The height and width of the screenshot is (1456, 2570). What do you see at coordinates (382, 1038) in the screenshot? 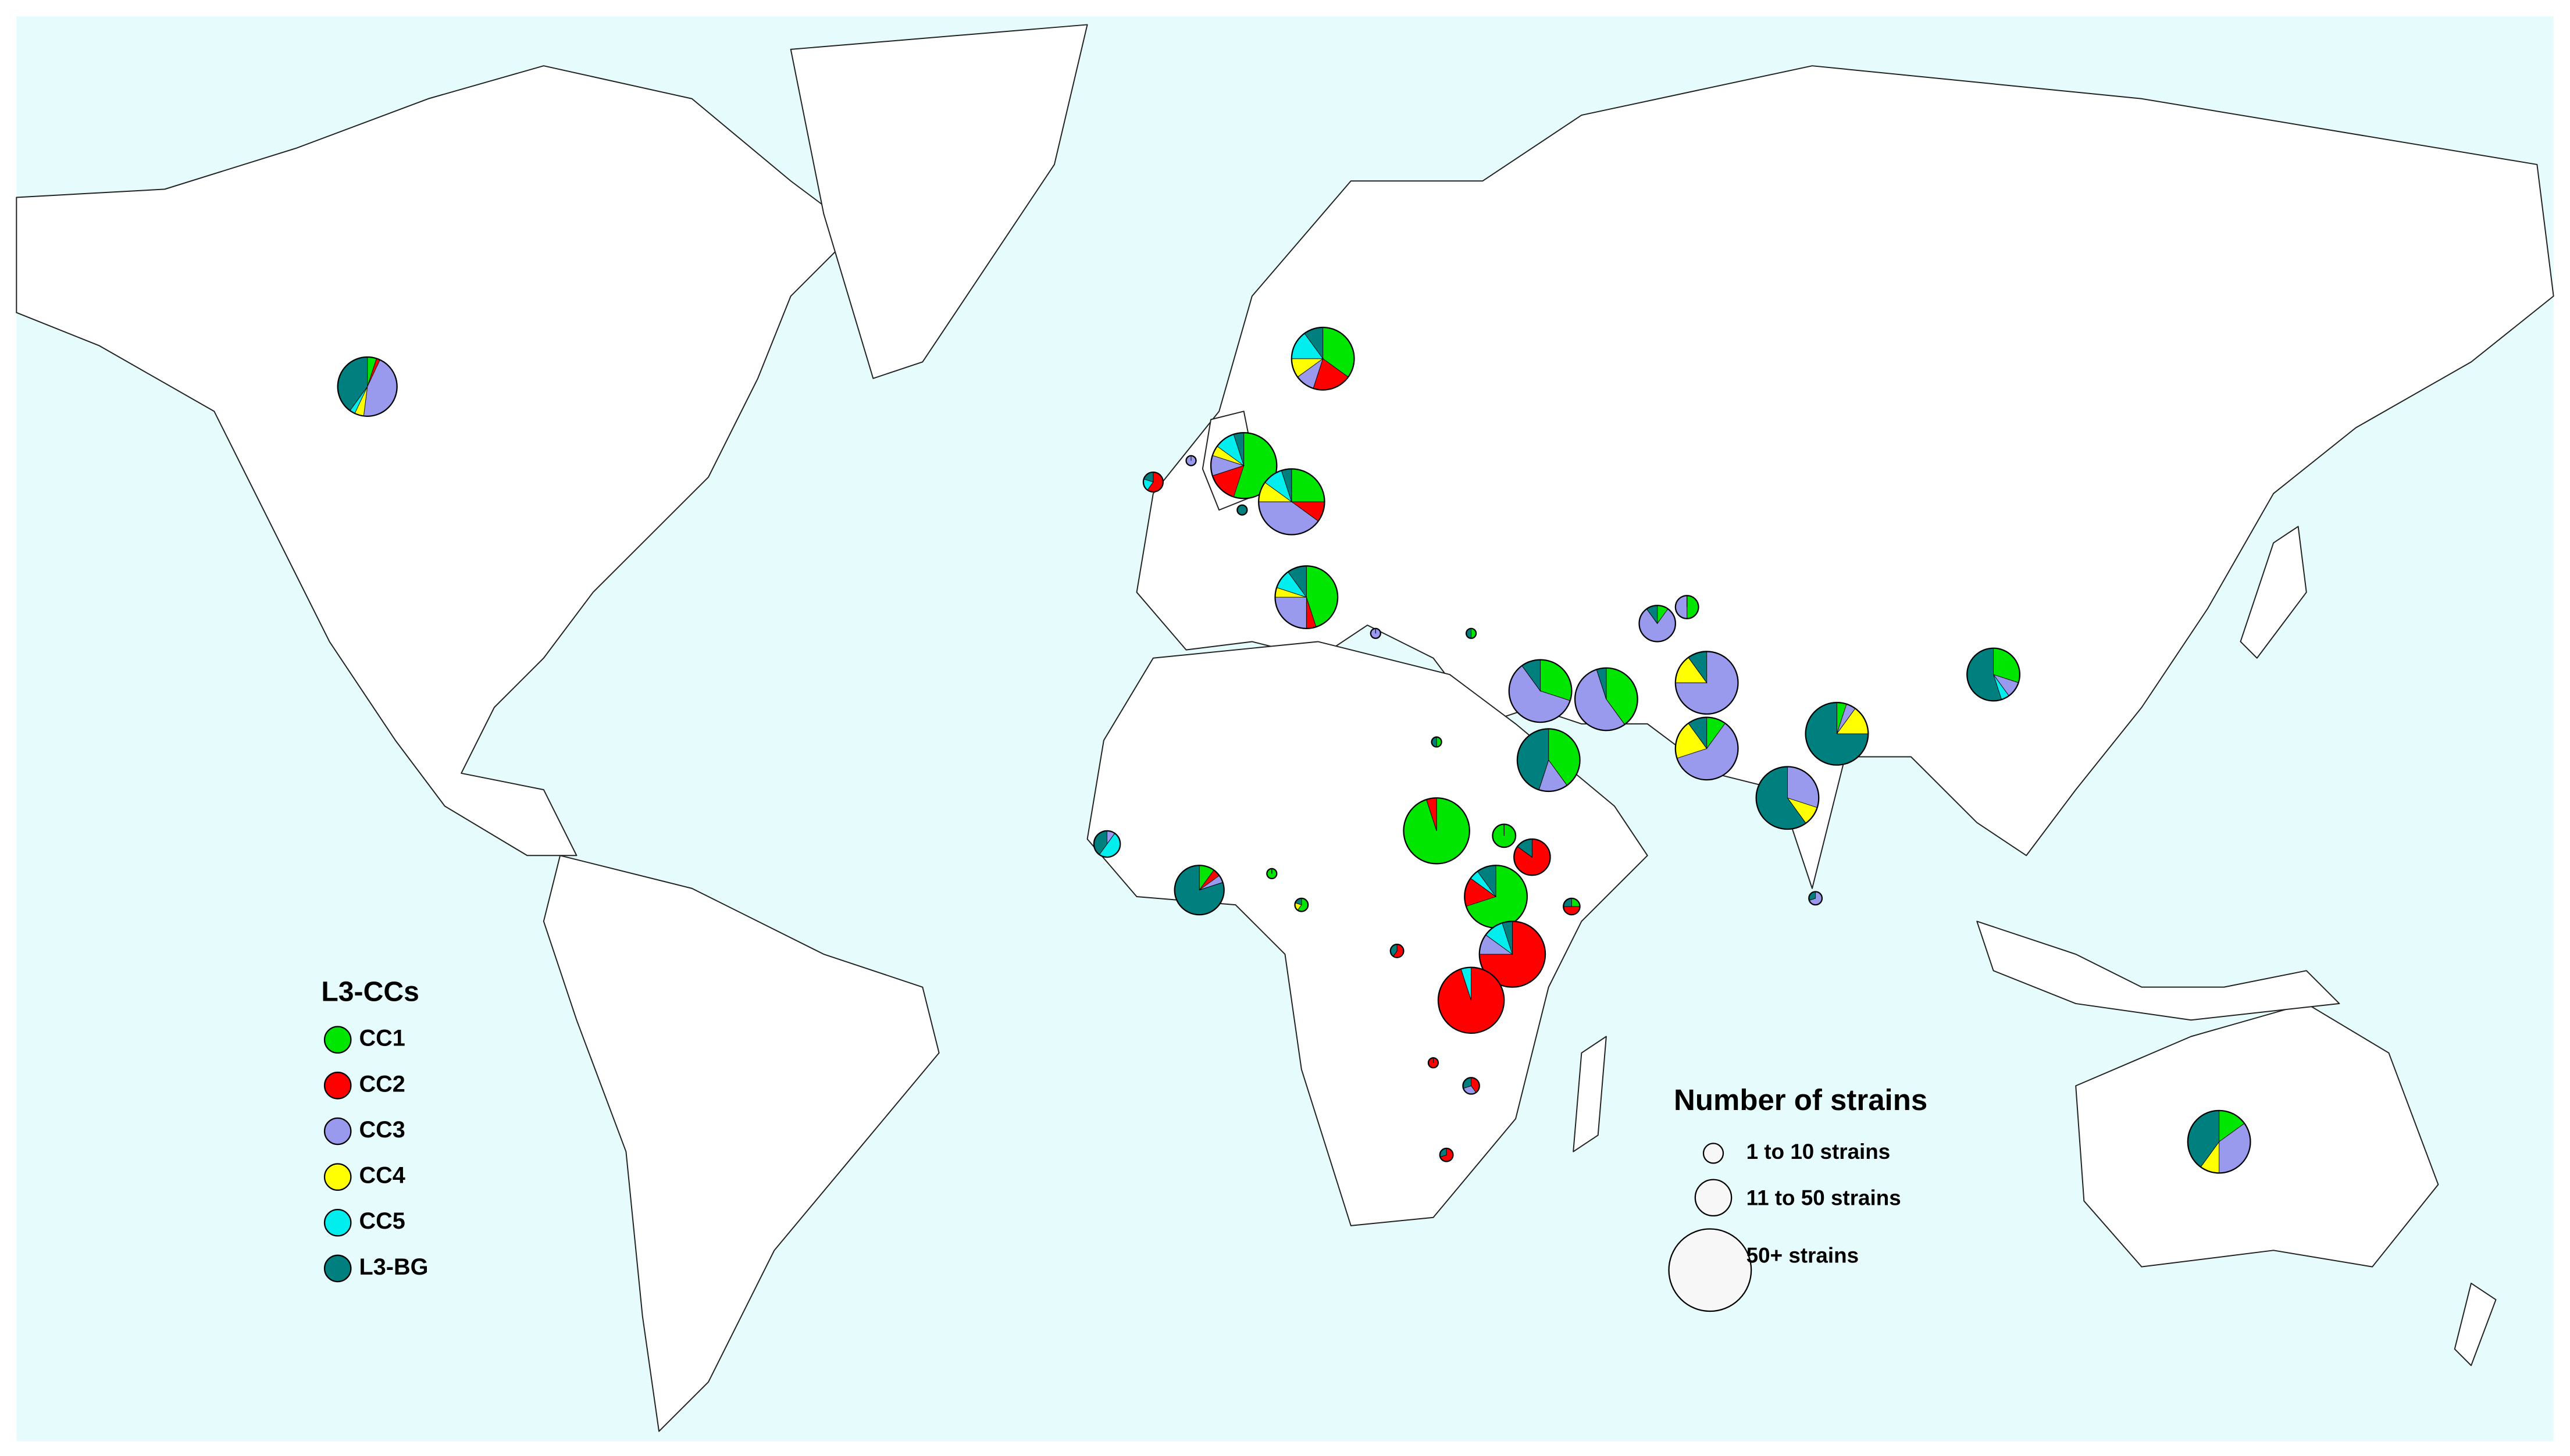
I see `legend-label: CC1` at bounding box center [382, 1038].